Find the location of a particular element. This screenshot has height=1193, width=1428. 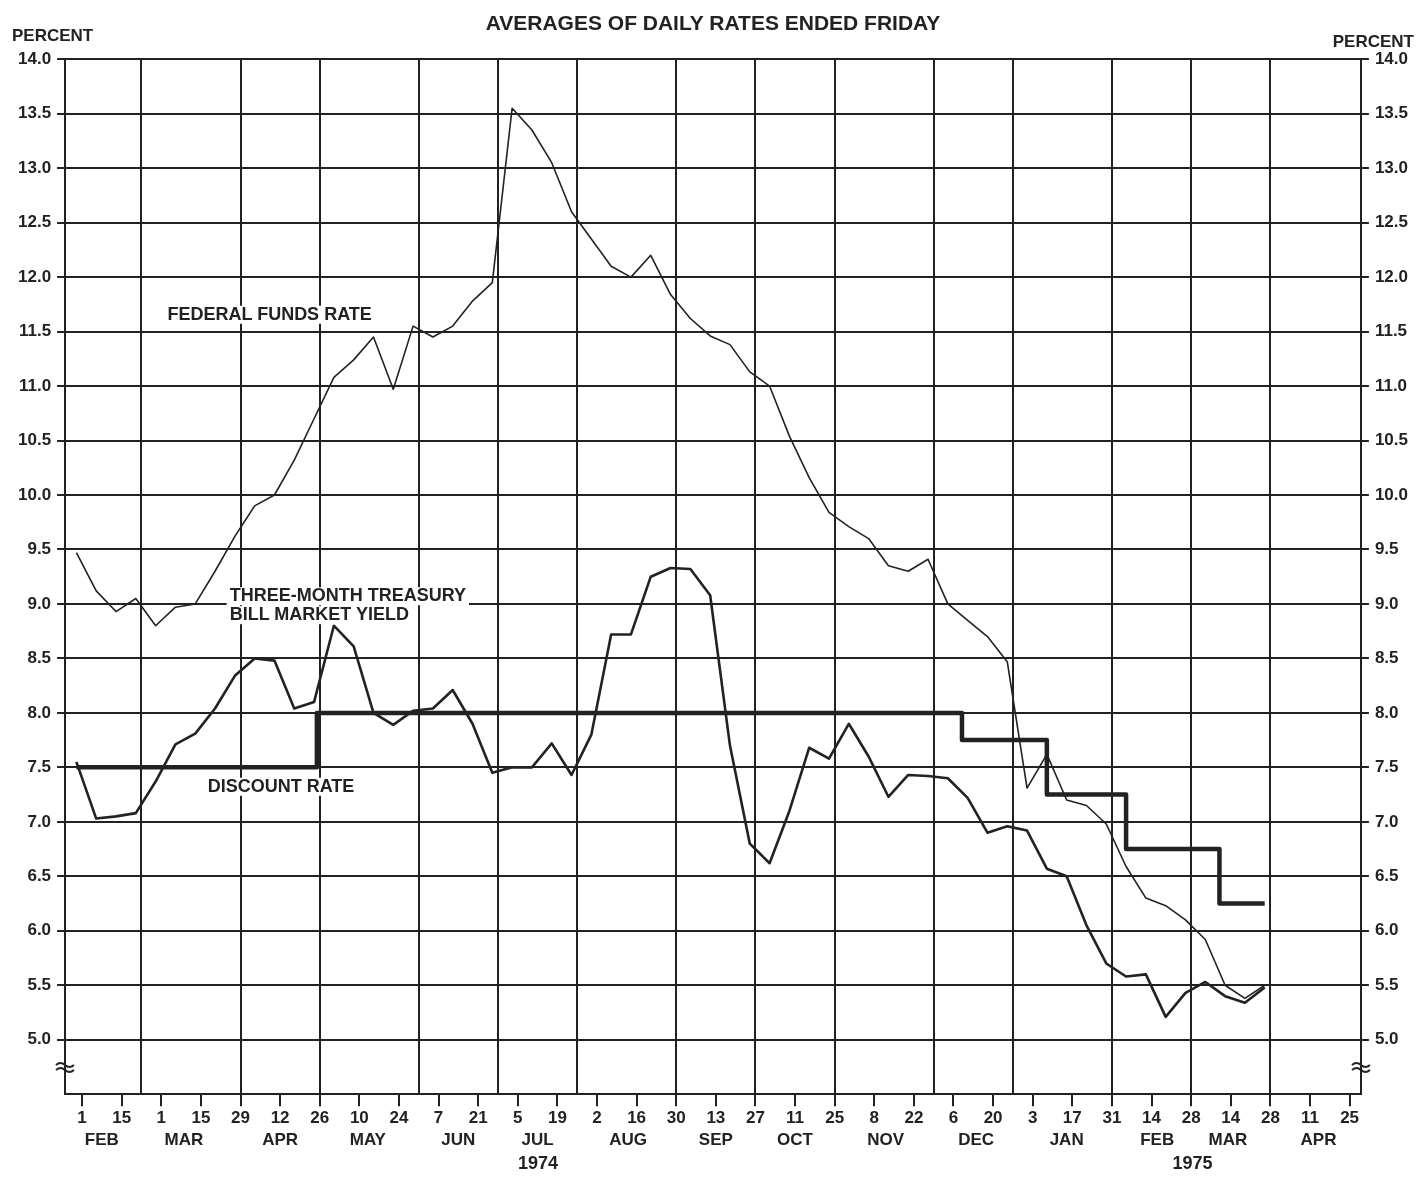

y-tick-label: 9.5 is located at coordinates (39, 549).